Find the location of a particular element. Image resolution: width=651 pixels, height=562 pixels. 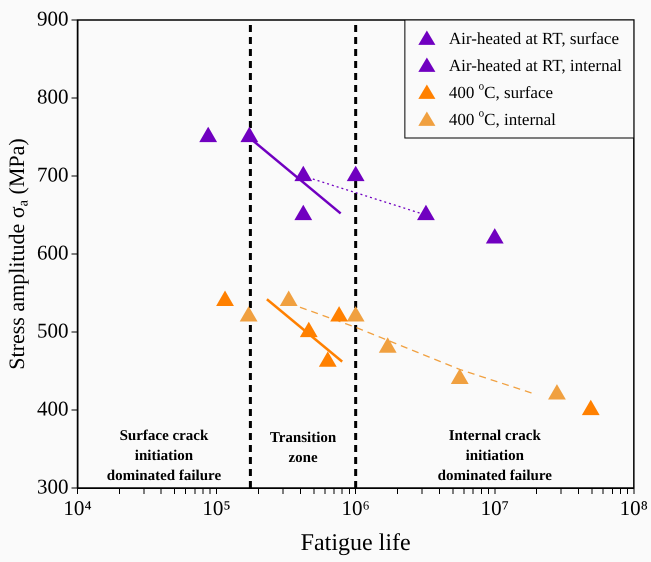

legend-label: Air-heated at RT, internal is located at coordinates (535, 65).